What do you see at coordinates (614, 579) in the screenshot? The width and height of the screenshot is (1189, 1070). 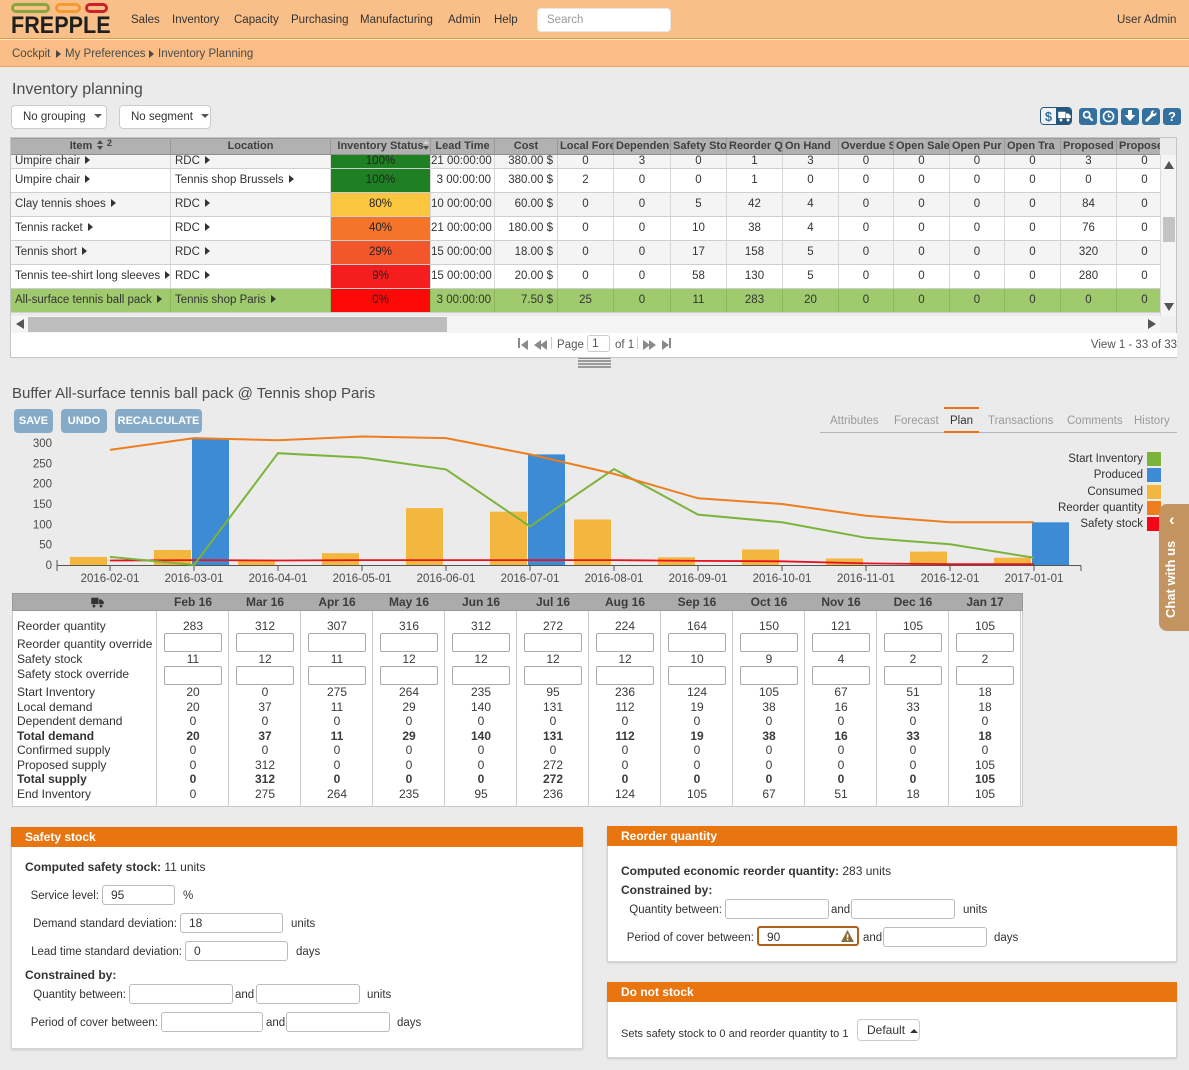 I see `svg-text: 2016-08-01` at bounding box center [614, 579].